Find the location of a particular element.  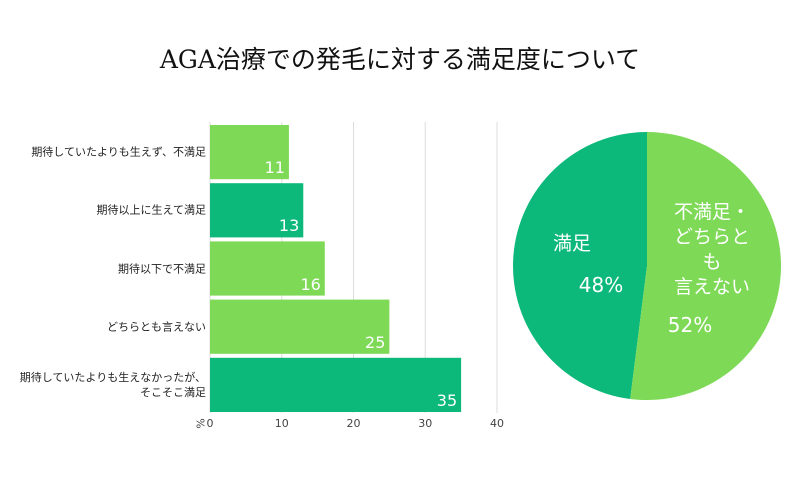

y-tick-label: 期待以下で不満足 is located at coordinates (162, 268).